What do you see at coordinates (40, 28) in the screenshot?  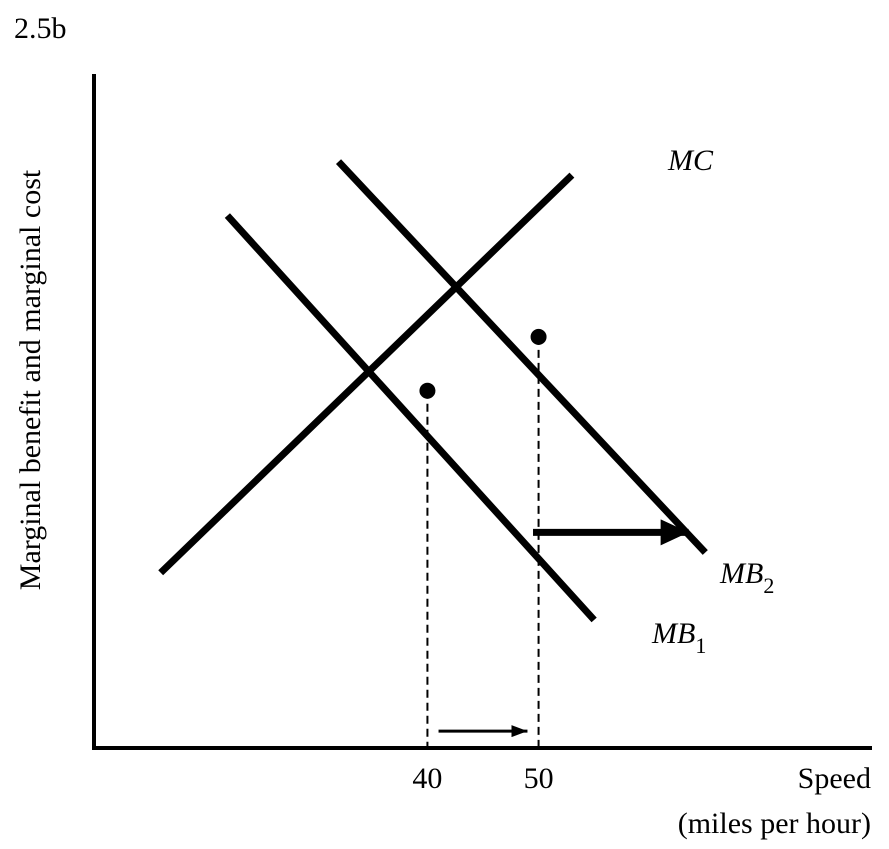 I see `figure-label: 2.5b` at bounding box center [40, 28].